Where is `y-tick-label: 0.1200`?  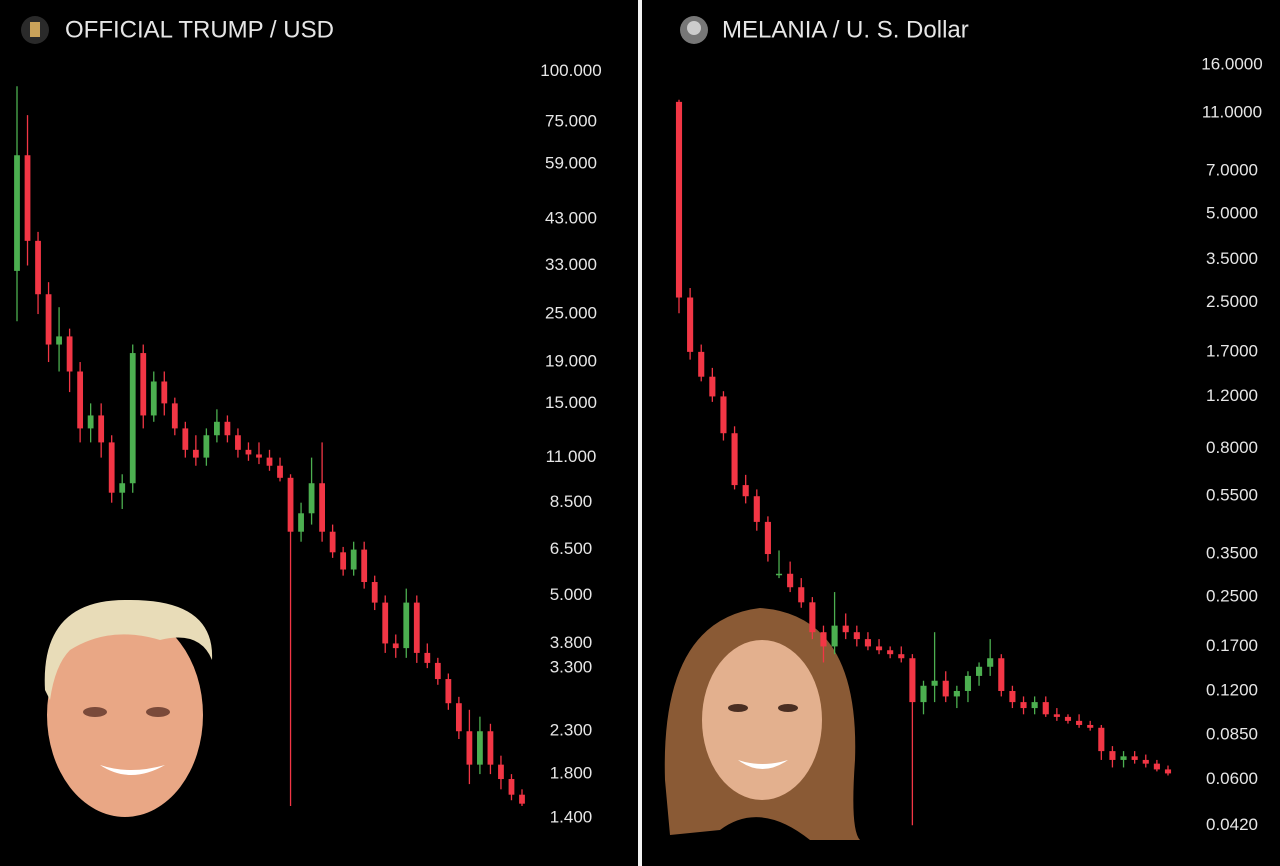
y-tick-label: 0.1200 is located at coordinates (1232, 689).